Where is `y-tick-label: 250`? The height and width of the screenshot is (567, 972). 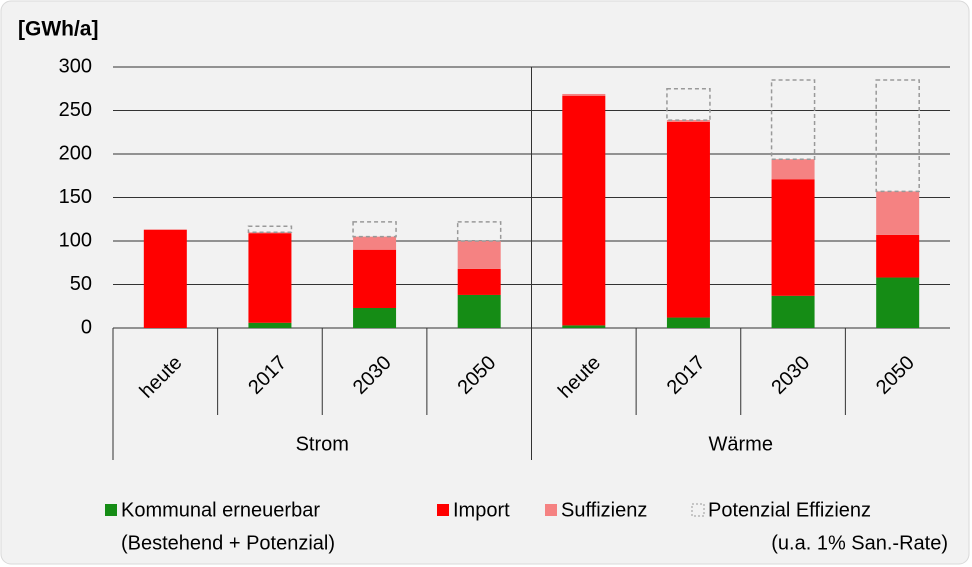
y-tick-label: 250 is located at coordinates (75, 110).